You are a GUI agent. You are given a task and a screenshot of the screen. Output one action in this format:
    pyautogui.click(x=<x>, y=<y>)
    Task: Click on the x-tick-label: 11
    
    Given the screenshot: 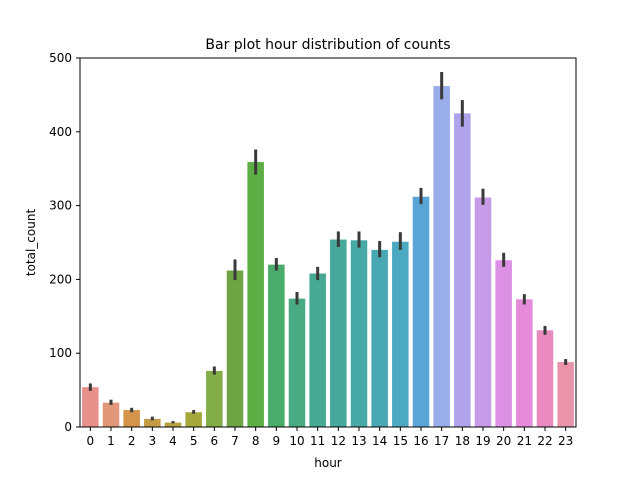 What is the action you would take?
    pyautogui.click(x=317, y=441)
    